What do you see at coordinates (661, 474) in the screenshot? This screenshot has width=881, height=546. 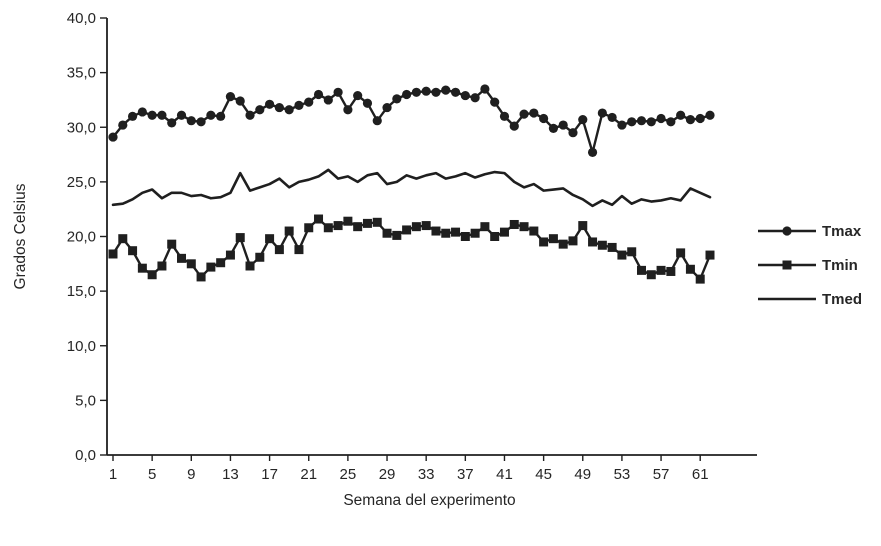 I see `x-tick-label: 57` at bounding box center [661, 474].